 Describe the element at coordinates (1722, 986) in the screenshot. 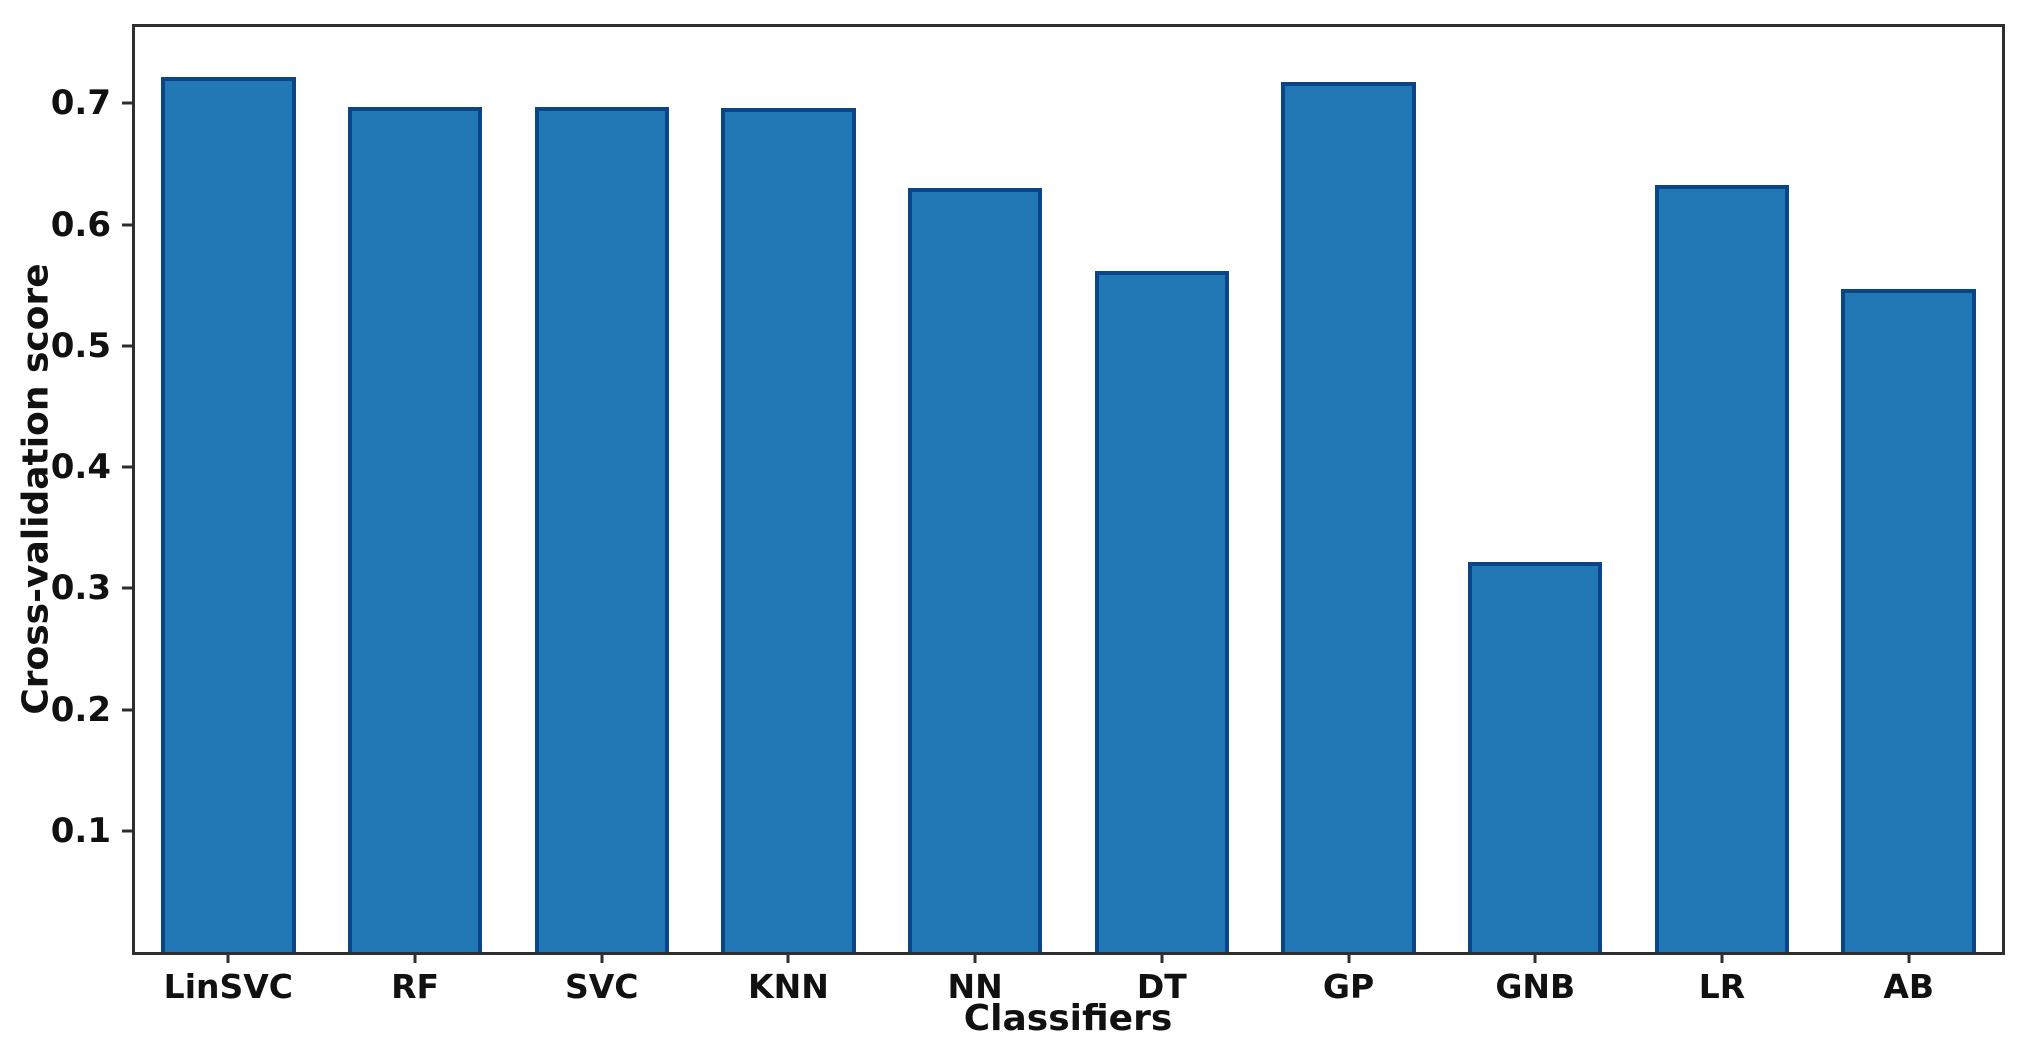

I see `x-tick-label-lr: LR` at that location.